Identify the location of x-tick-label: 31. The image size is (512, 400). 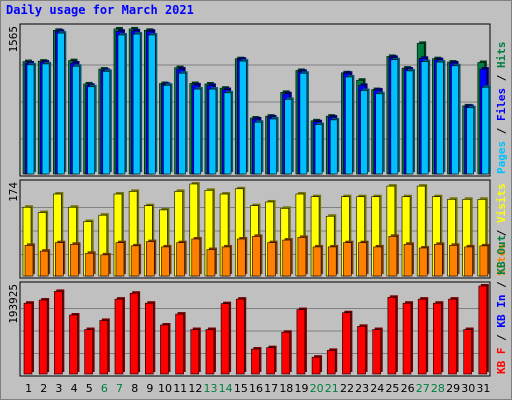
(483, 388).